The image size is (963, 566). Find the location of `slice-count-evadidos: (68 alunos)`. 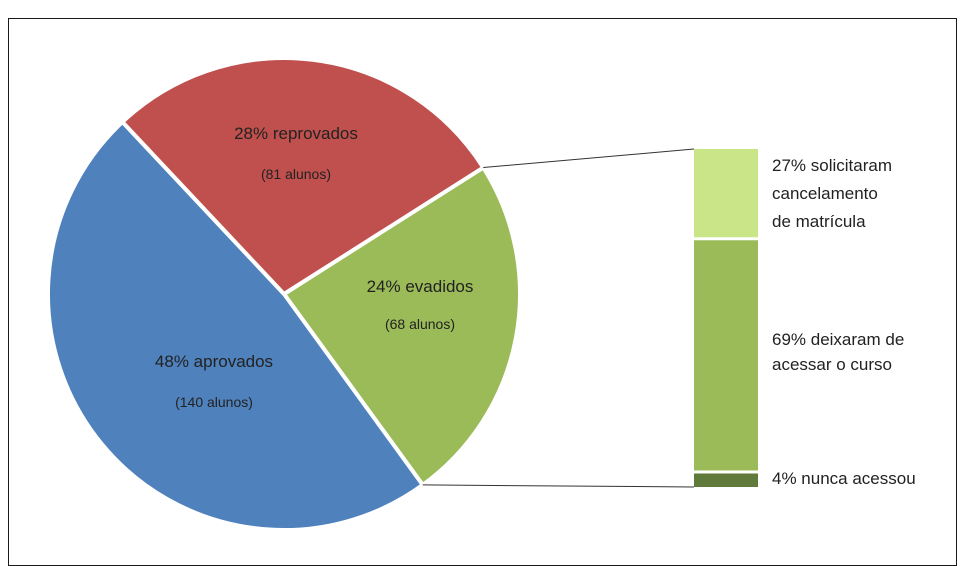

slice-count-evadidos: (68 alunos) is located at coordinates (420, 324).